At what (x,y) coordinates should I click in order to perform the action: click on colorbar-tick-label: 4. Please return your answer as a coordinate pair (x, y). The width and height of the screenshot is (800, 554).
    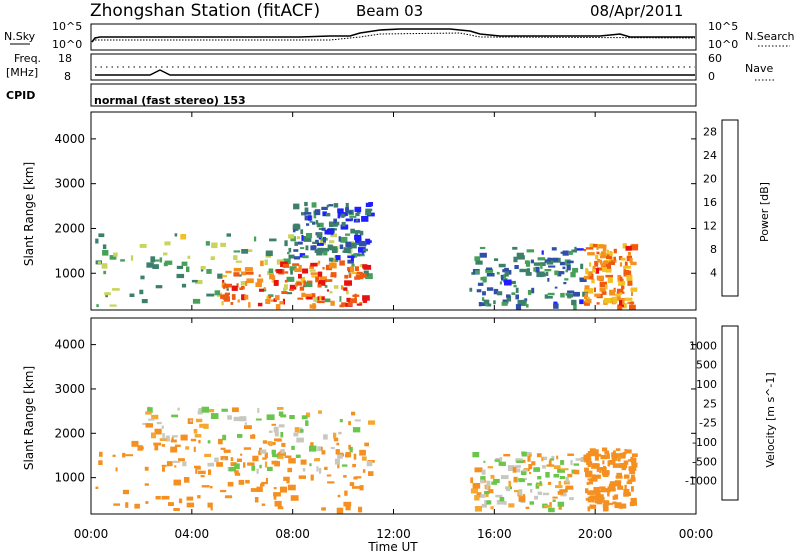
    Looking at the image, I should click on (713, 273).